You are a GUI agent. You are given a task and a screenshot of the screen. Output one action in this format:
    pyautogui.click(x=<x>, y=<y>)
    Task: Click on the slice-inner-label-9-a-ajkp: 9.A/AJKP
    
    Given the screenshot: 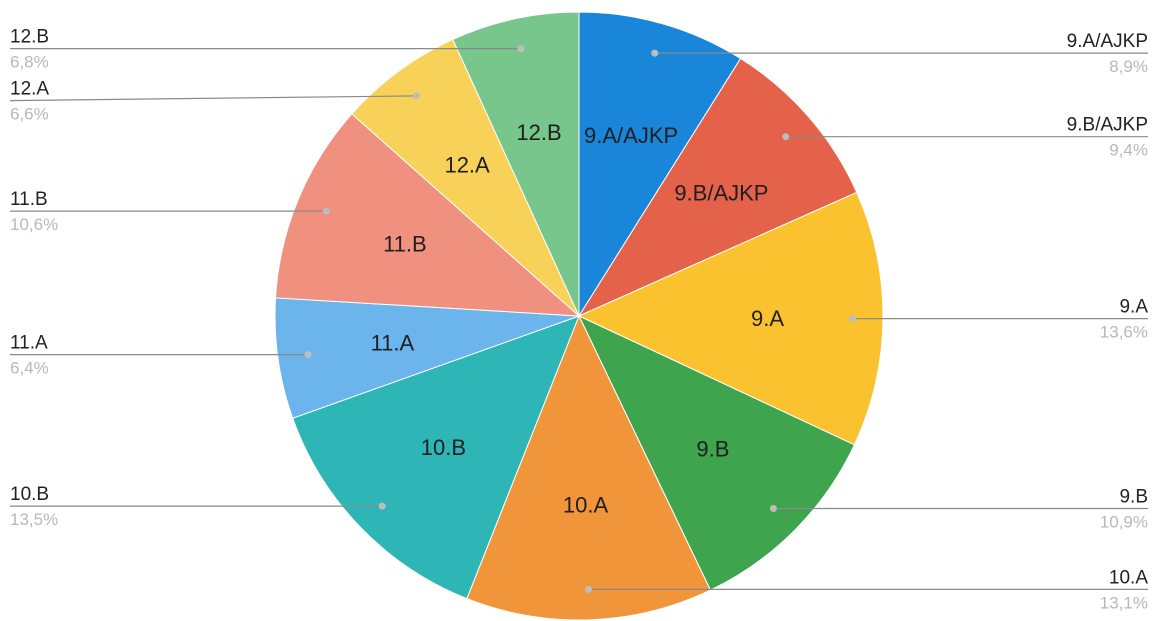 What is the action you would take?
    pyautogui.click(x=631, y=135)
    